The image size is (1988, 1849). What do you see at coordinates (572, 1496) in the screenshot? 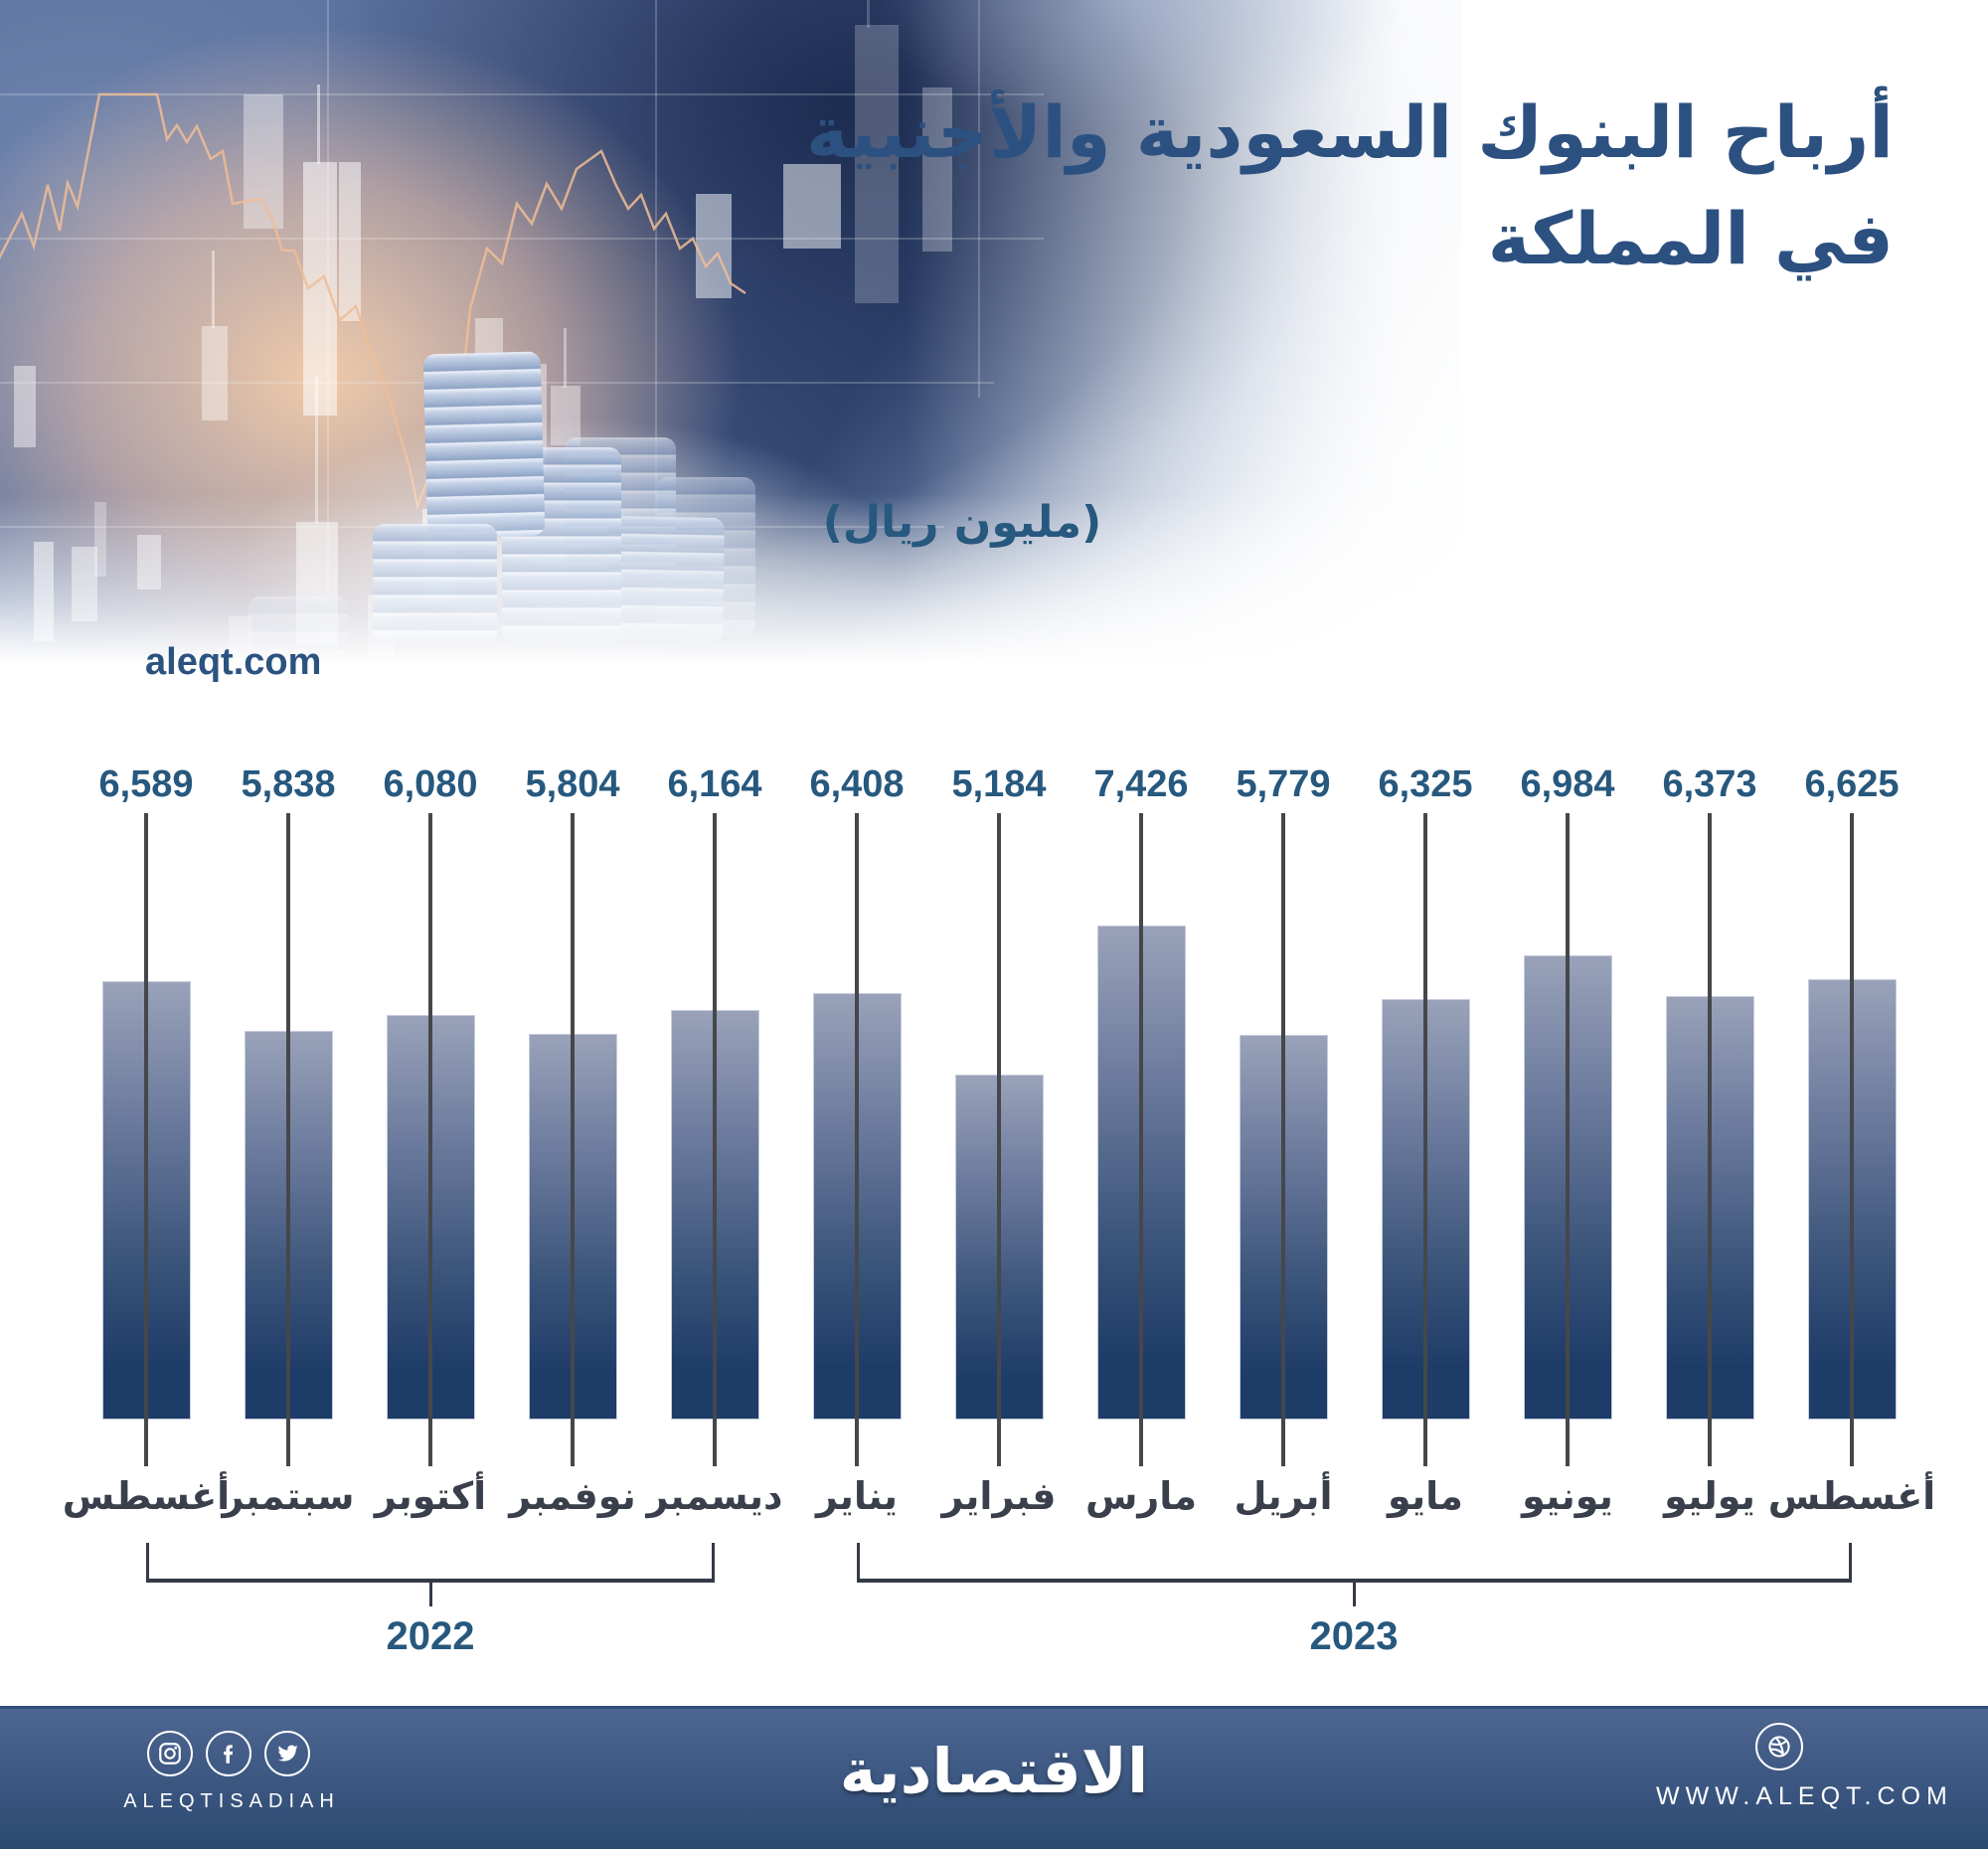
I see `bar-month-label: نوفمبر` at bounding box center [572, 1496].